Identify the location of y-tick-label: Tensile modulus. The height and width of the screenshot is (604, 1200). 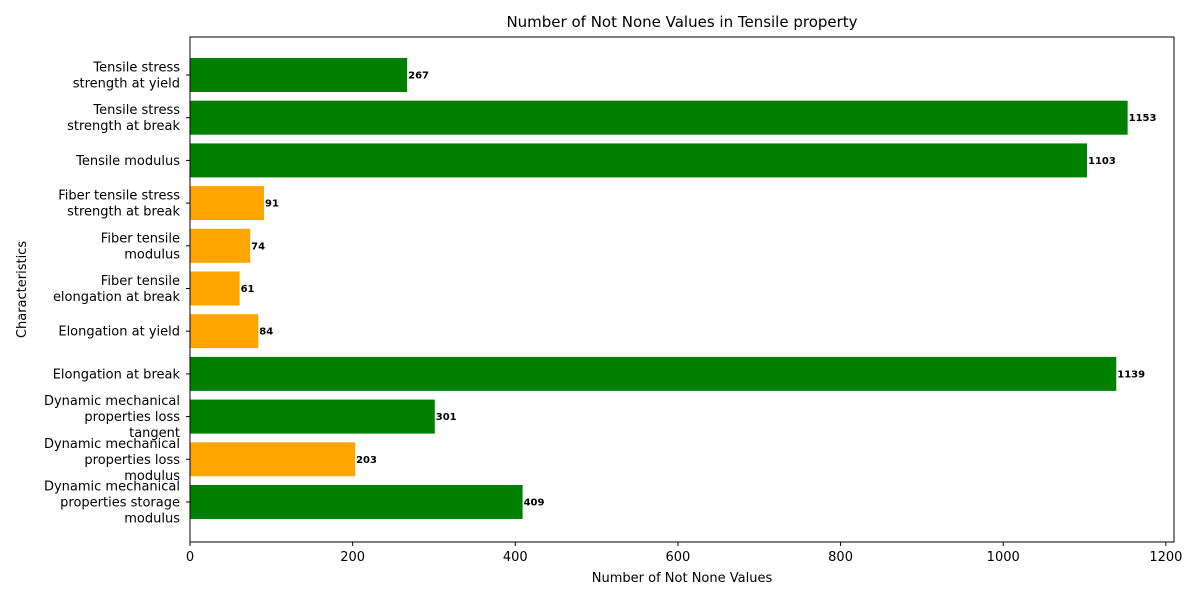
(127, 161).